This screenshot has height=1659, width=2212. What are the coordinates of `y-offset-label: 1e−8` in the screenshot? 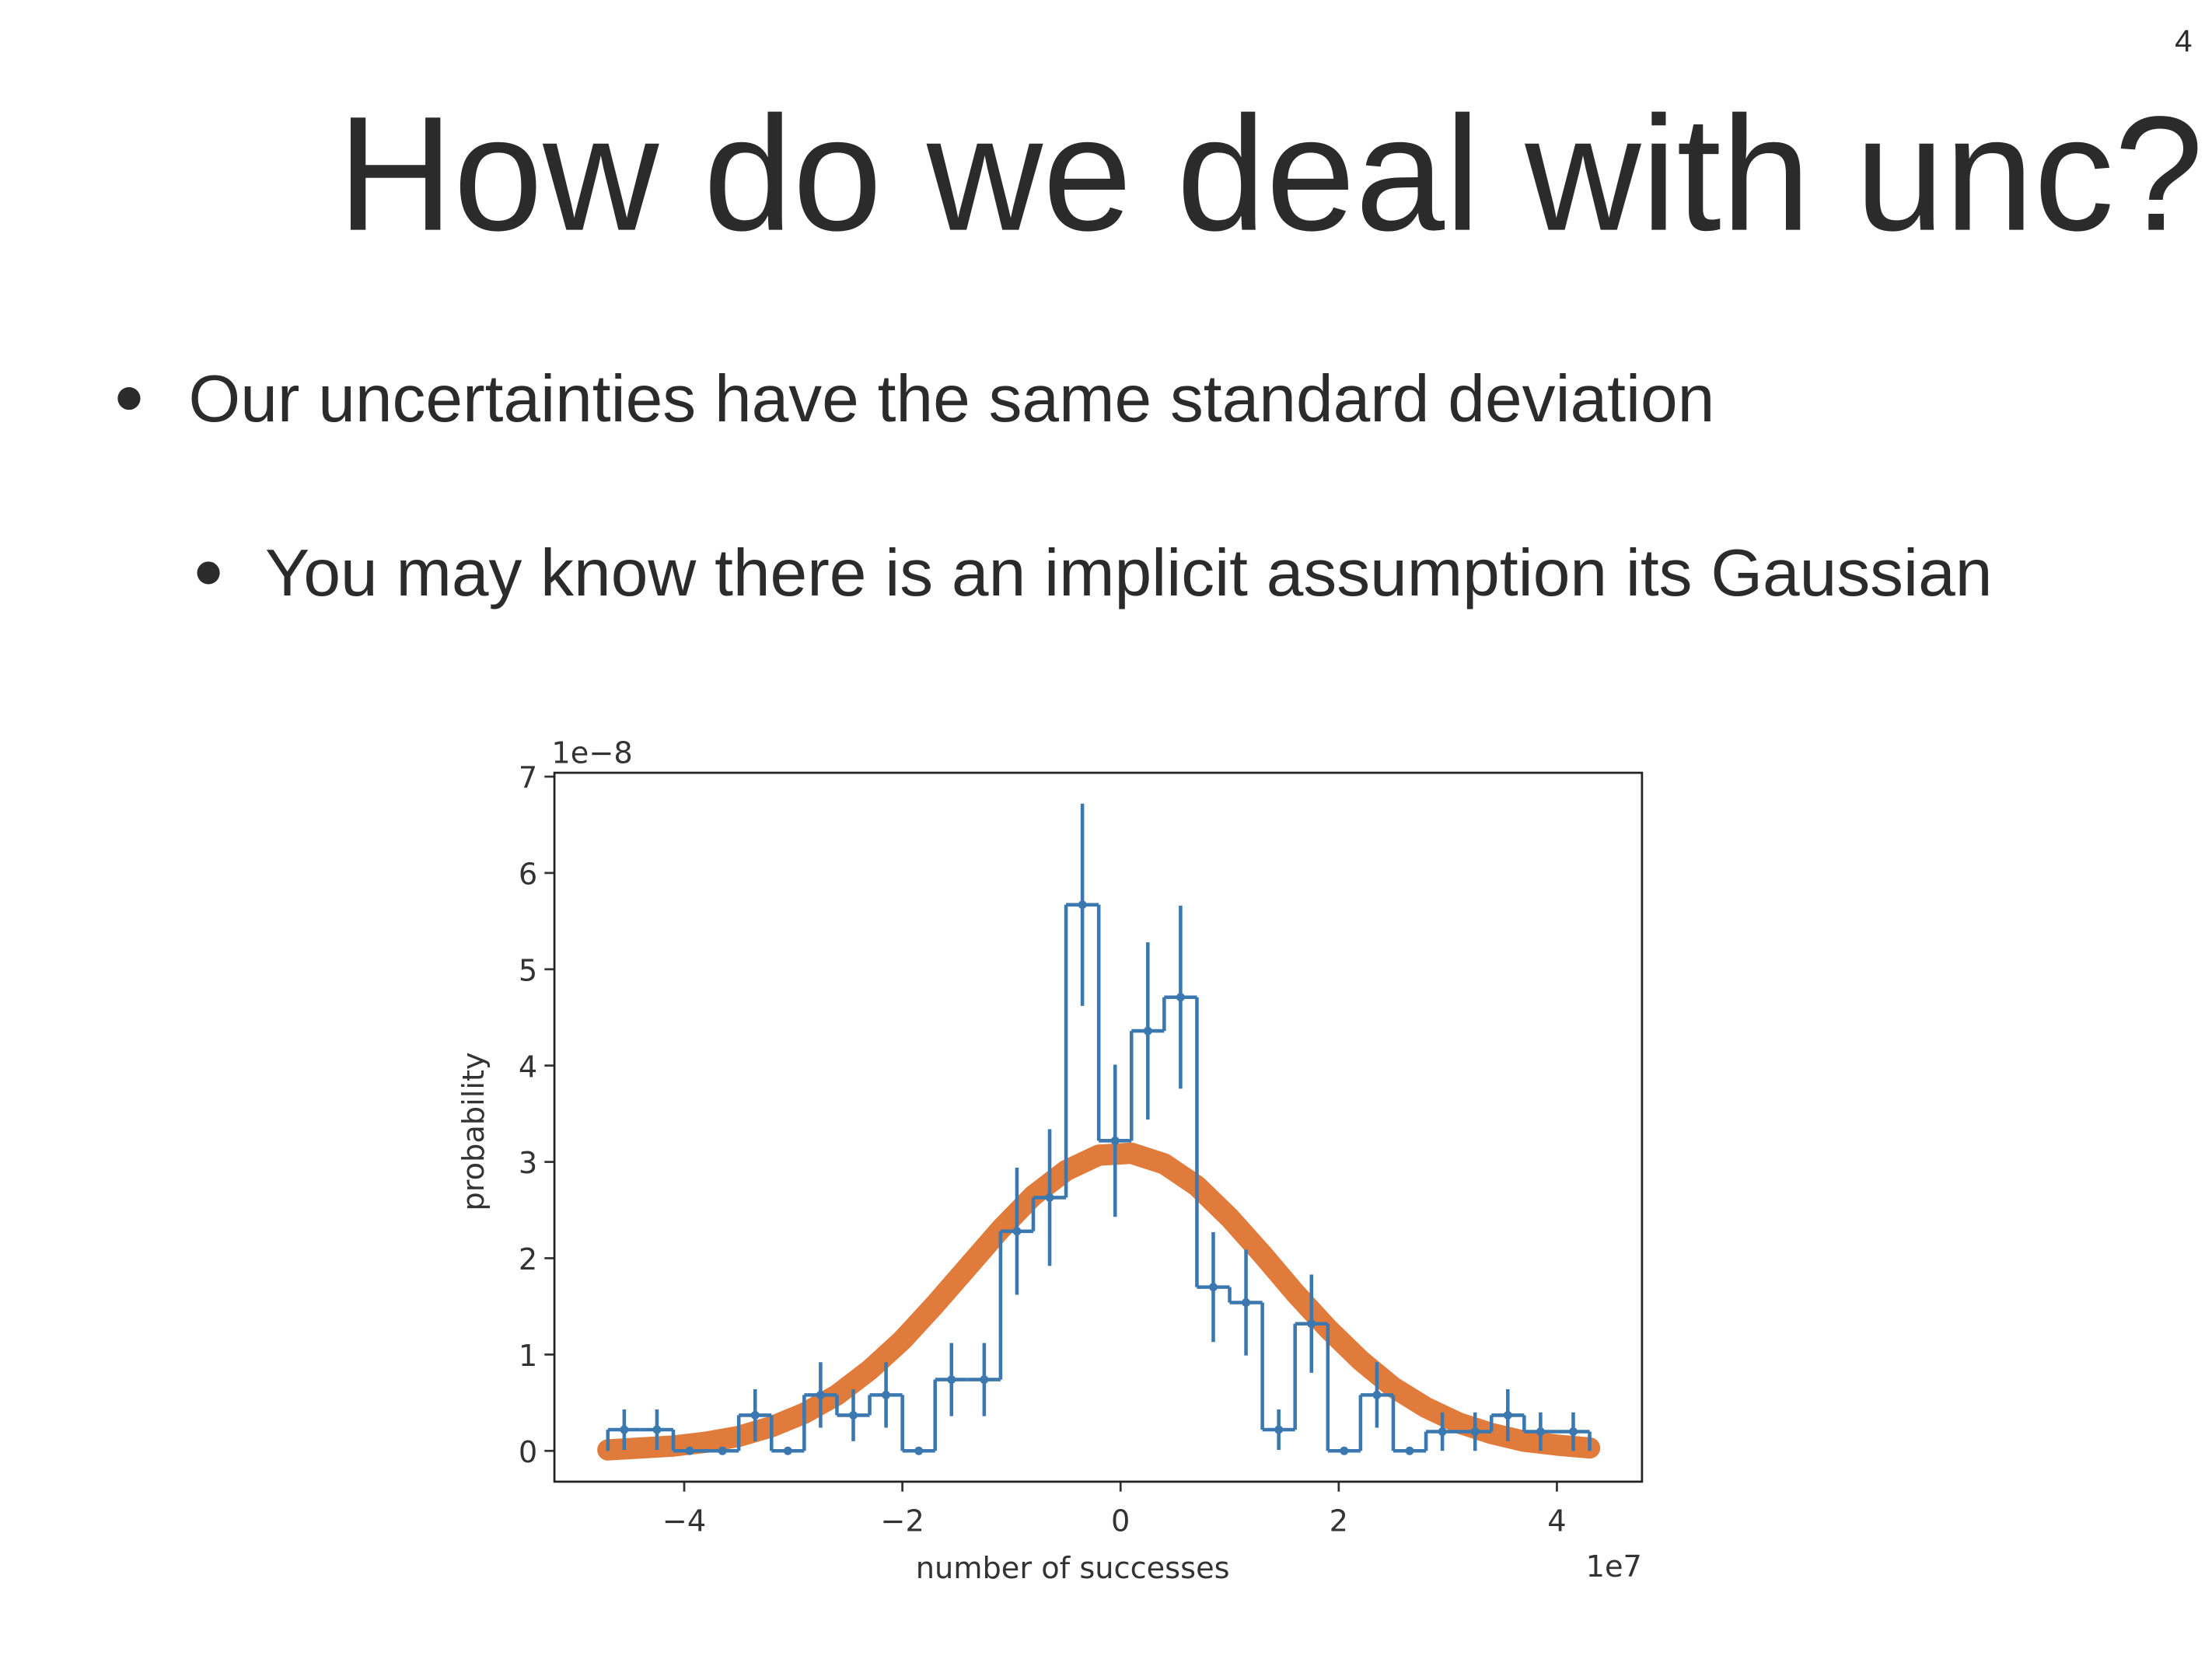 It's located at (591, 752).